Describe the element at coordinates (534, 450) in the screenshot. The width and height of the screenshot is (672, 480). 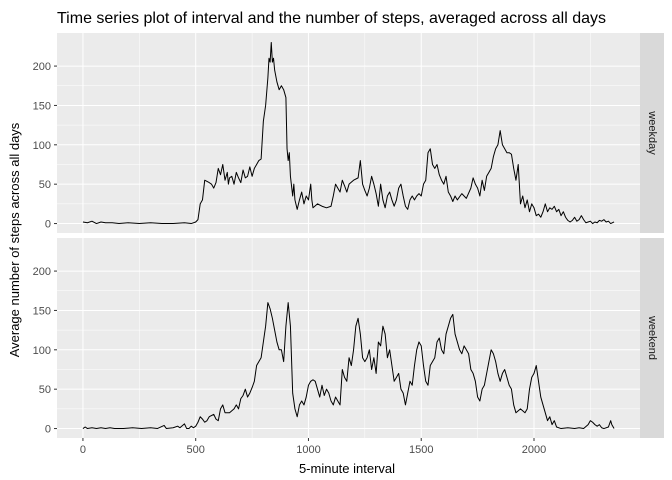
I see `x-tick-label: 2000` at that location.